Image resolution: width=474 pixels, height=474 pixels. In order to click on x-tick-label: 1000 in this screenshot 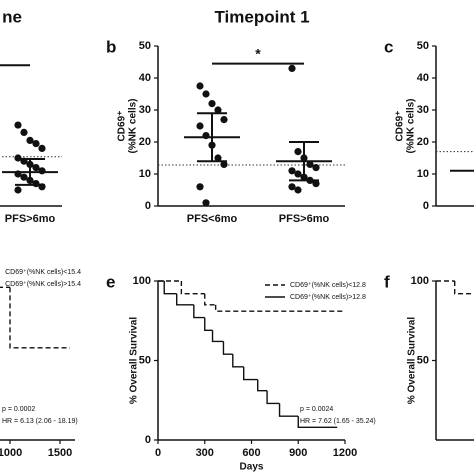, I will do `click(11, 453)`.